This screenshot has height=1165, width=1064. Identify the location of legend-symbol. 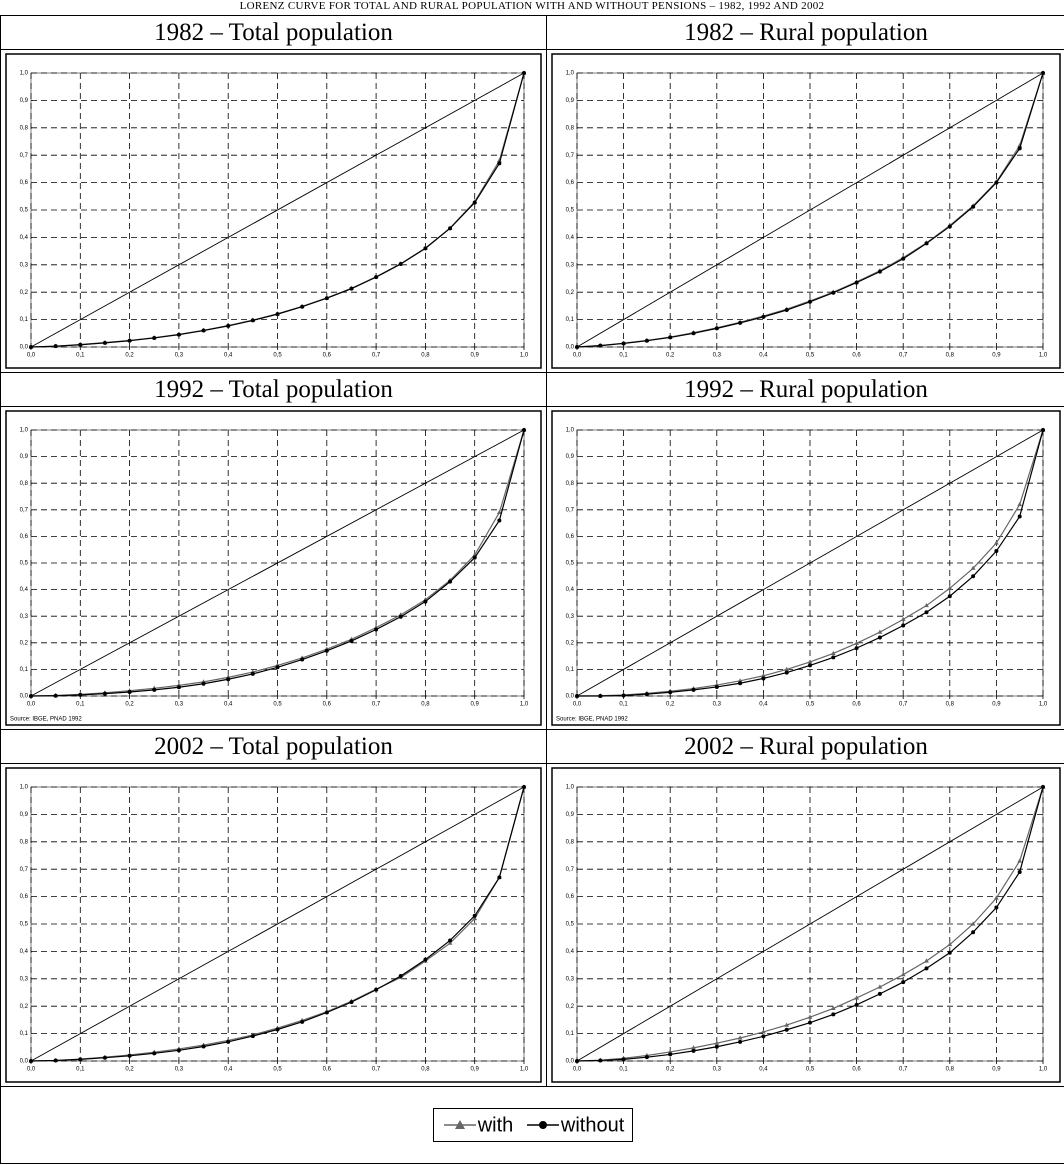
(459, 1125).